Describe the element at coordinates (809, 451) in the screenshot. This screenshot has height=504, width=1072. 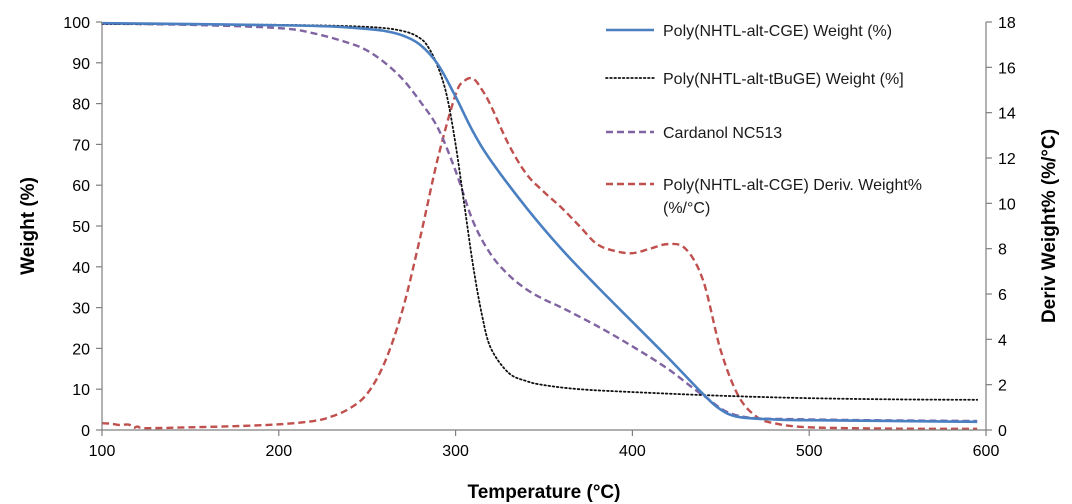
I see `x-tick-label: 500` at that location.